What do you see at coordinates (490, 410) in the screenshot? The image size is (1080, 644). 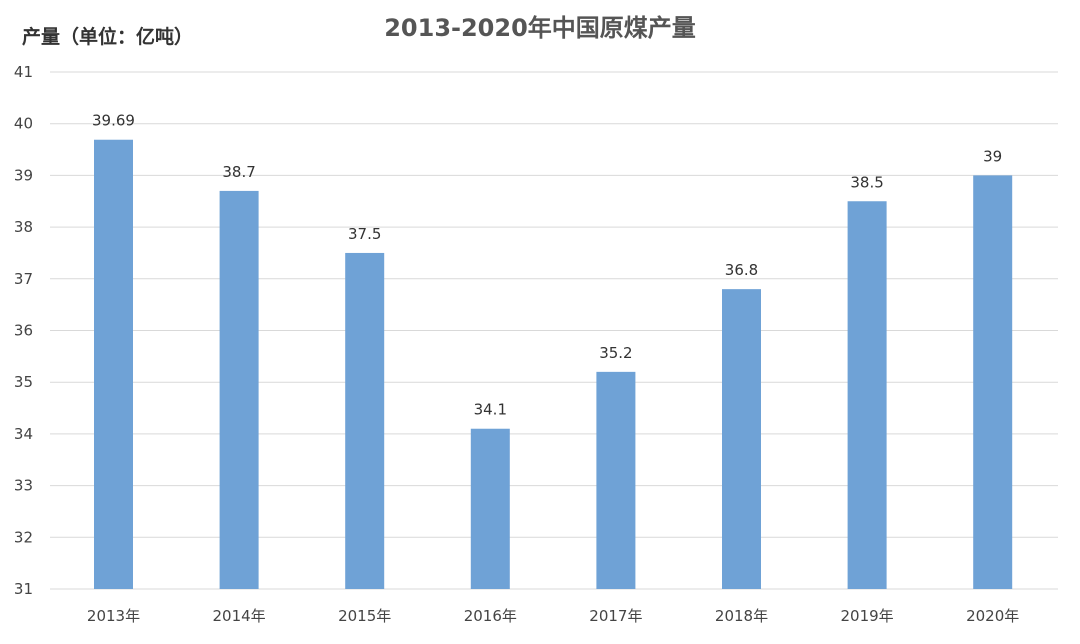 I see `data-label: 34.1` at bounding box center [490, 410].